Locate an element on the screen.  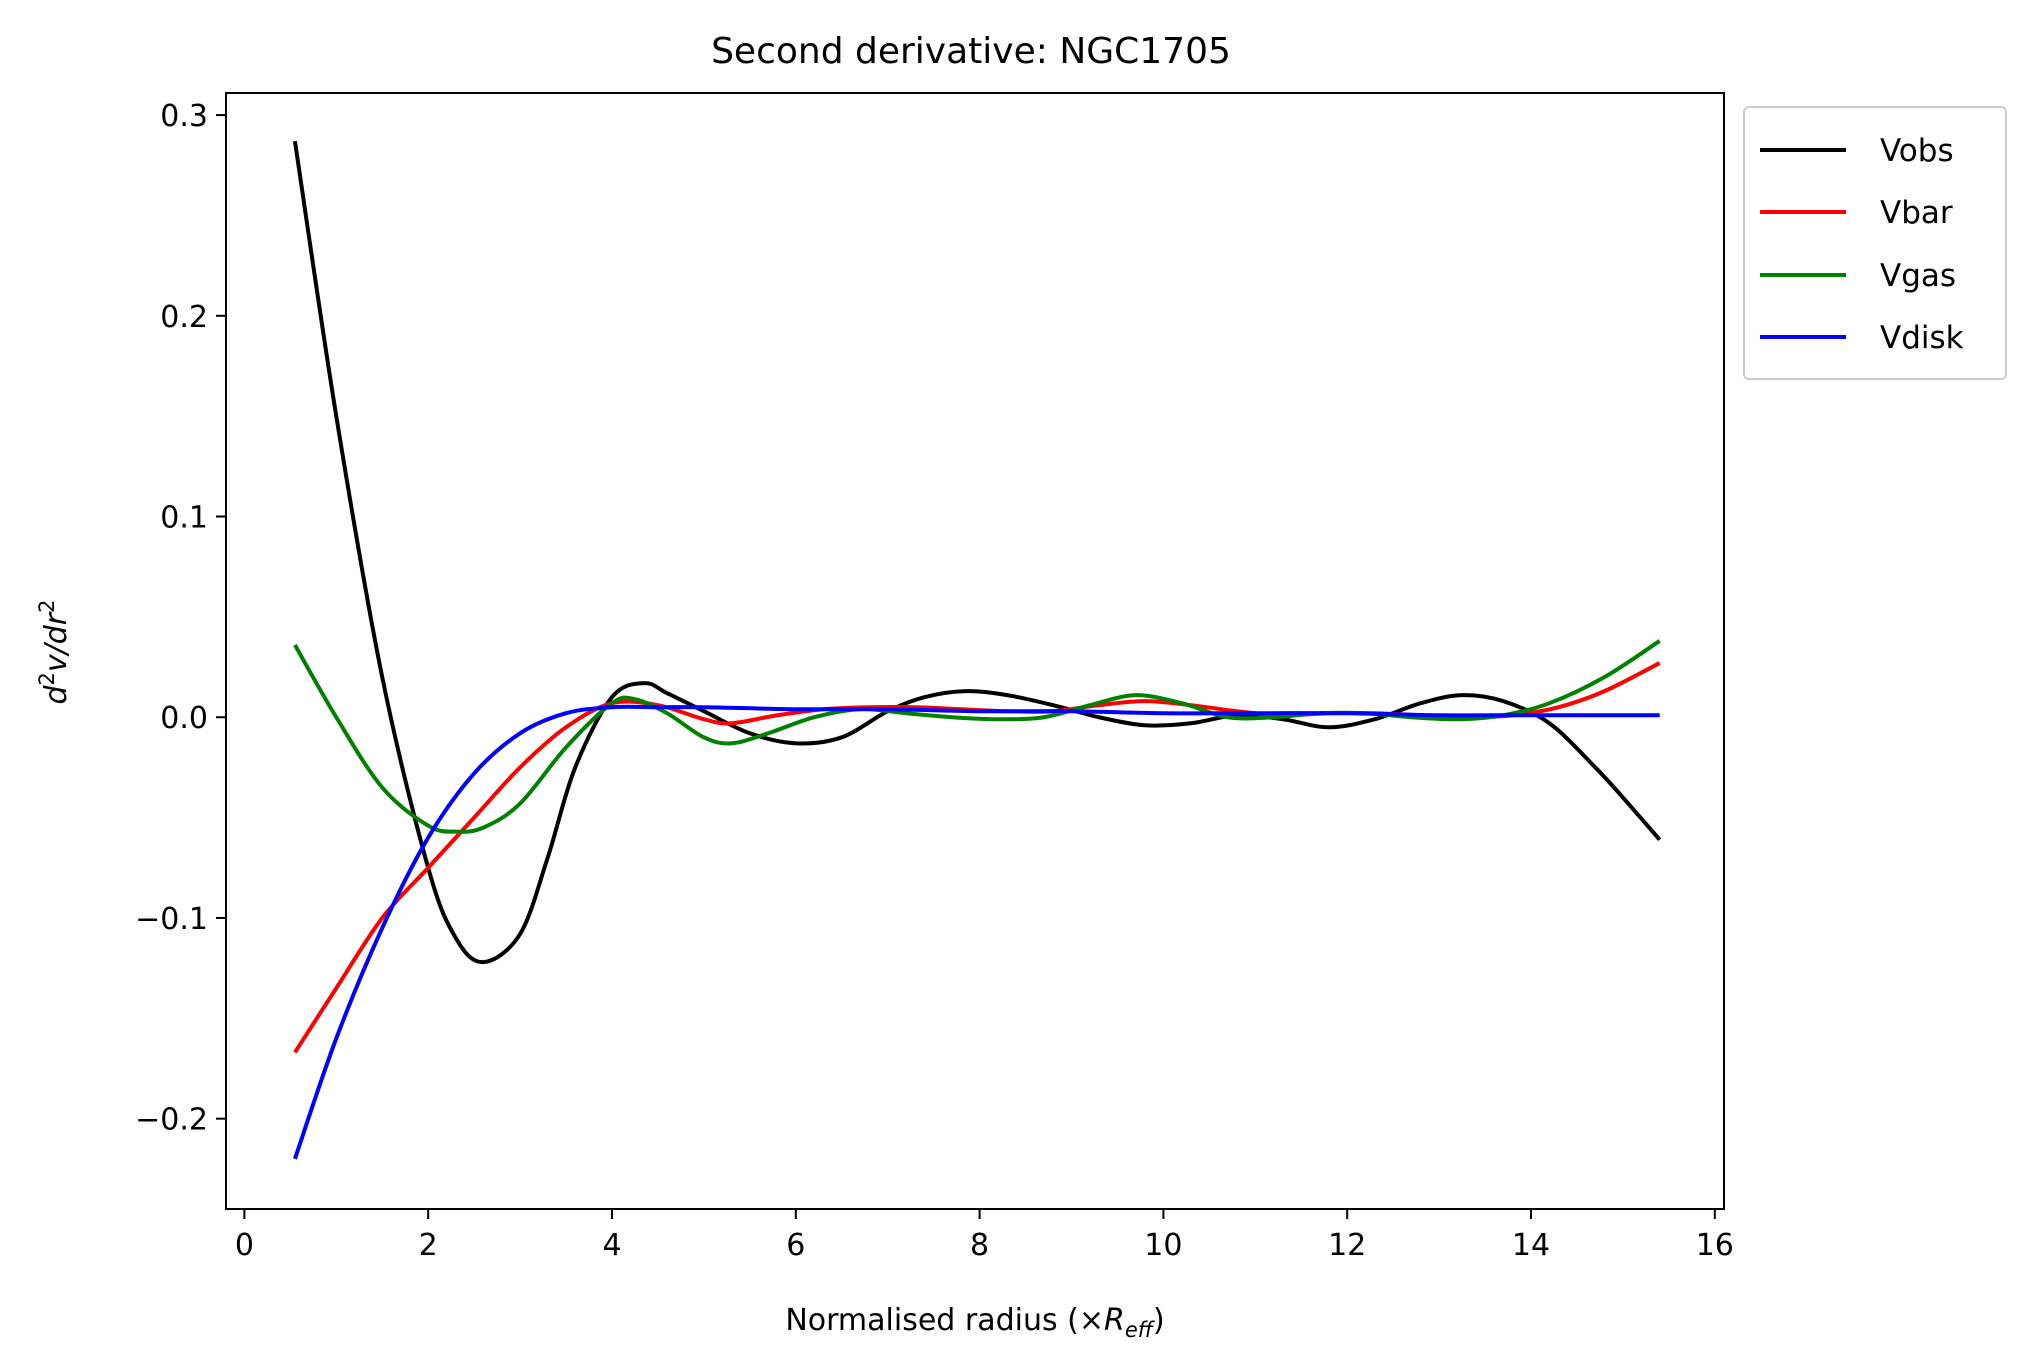
x-tick-label: 6 is located at coordinates (795, 1245).